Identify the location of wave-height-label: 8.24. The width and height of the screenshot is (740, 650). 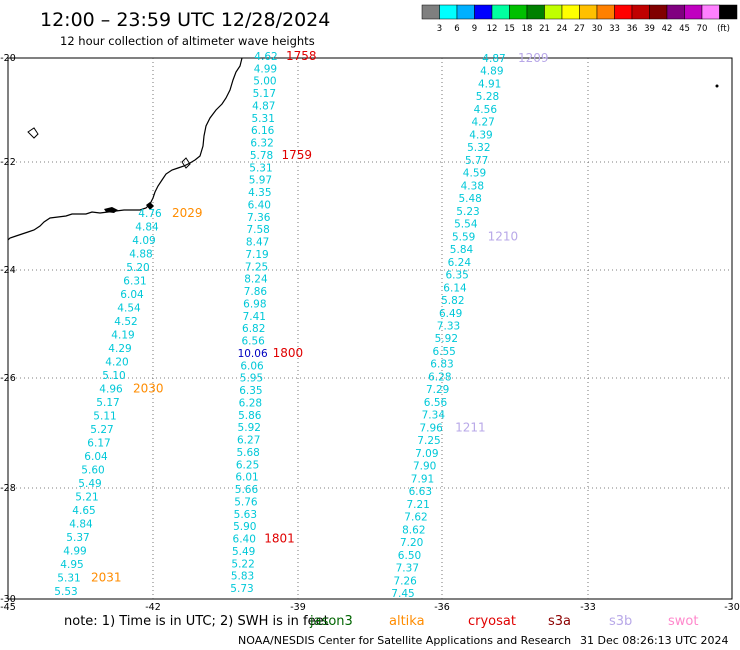
(256, 280).